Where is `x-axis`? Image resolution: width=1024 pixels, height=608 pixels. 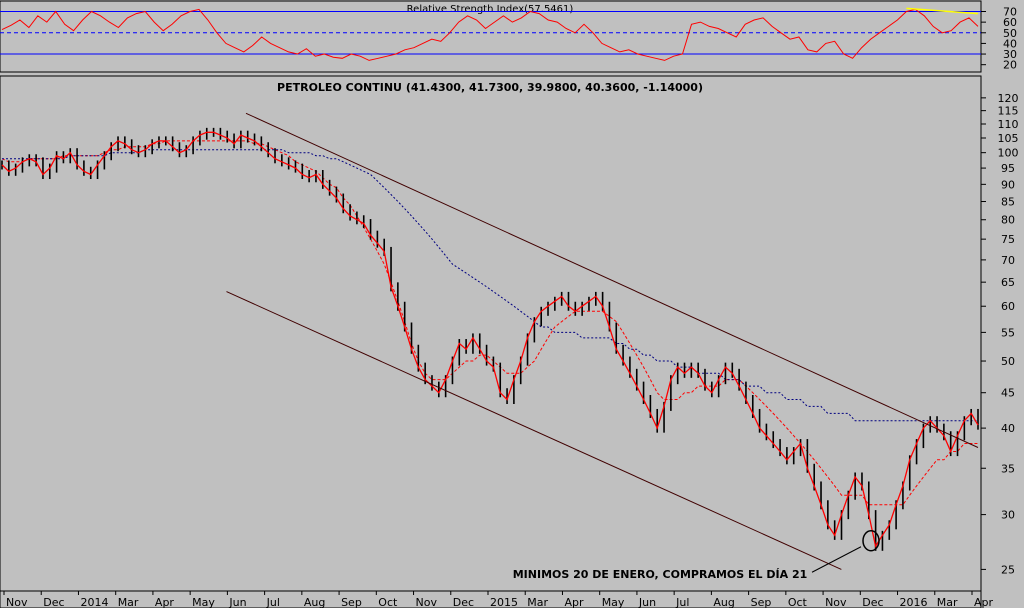
x-axis is located at coordinates (491, 599).